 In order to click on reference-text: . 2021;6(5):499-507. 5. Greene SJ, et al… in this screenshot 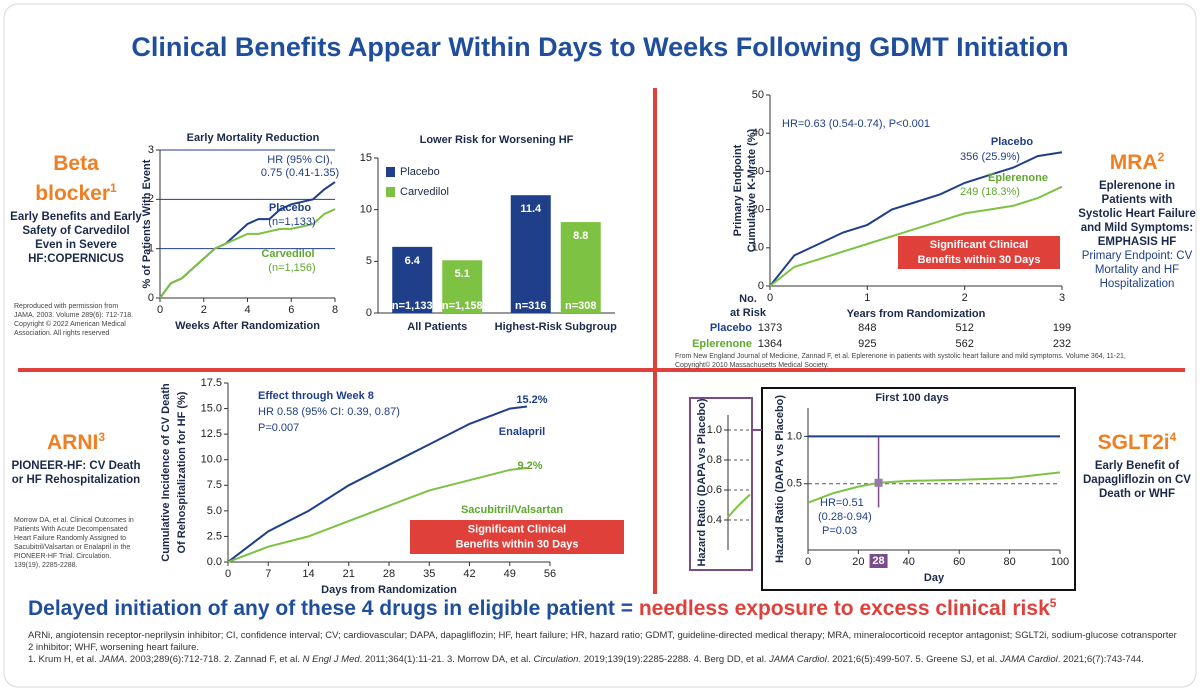, I will do `click(913, 659)`.